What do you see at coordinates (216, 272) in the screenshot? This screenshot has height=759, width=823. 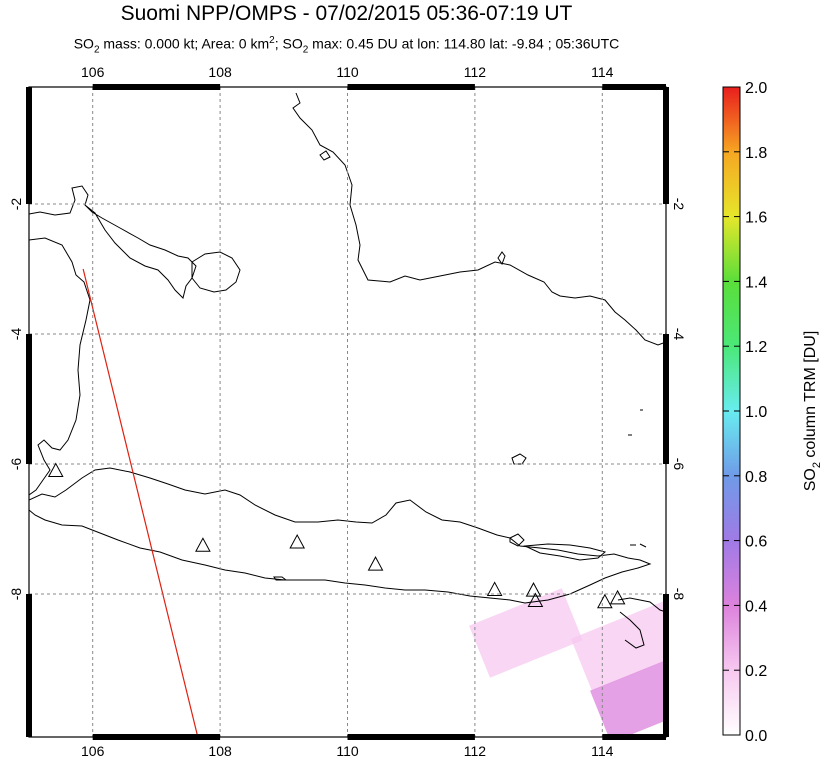 I see `coastline-bangka` at bounding box center [216, 272].